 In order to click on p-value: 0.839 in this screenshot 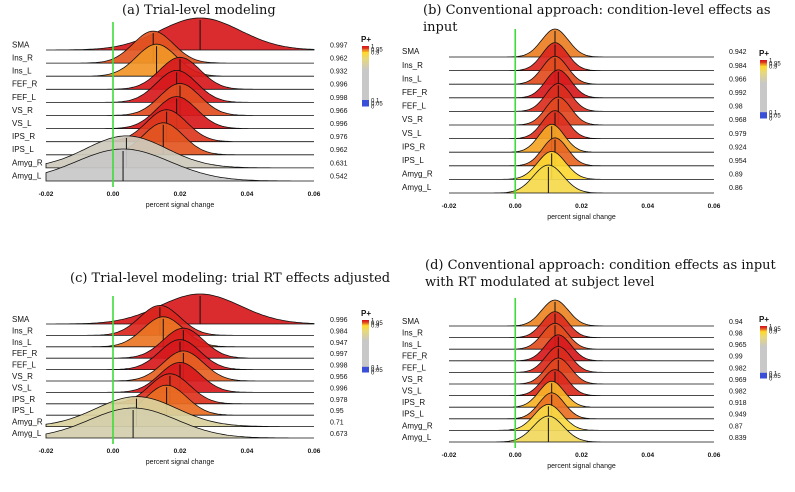, I will do `click(738, 438)`.